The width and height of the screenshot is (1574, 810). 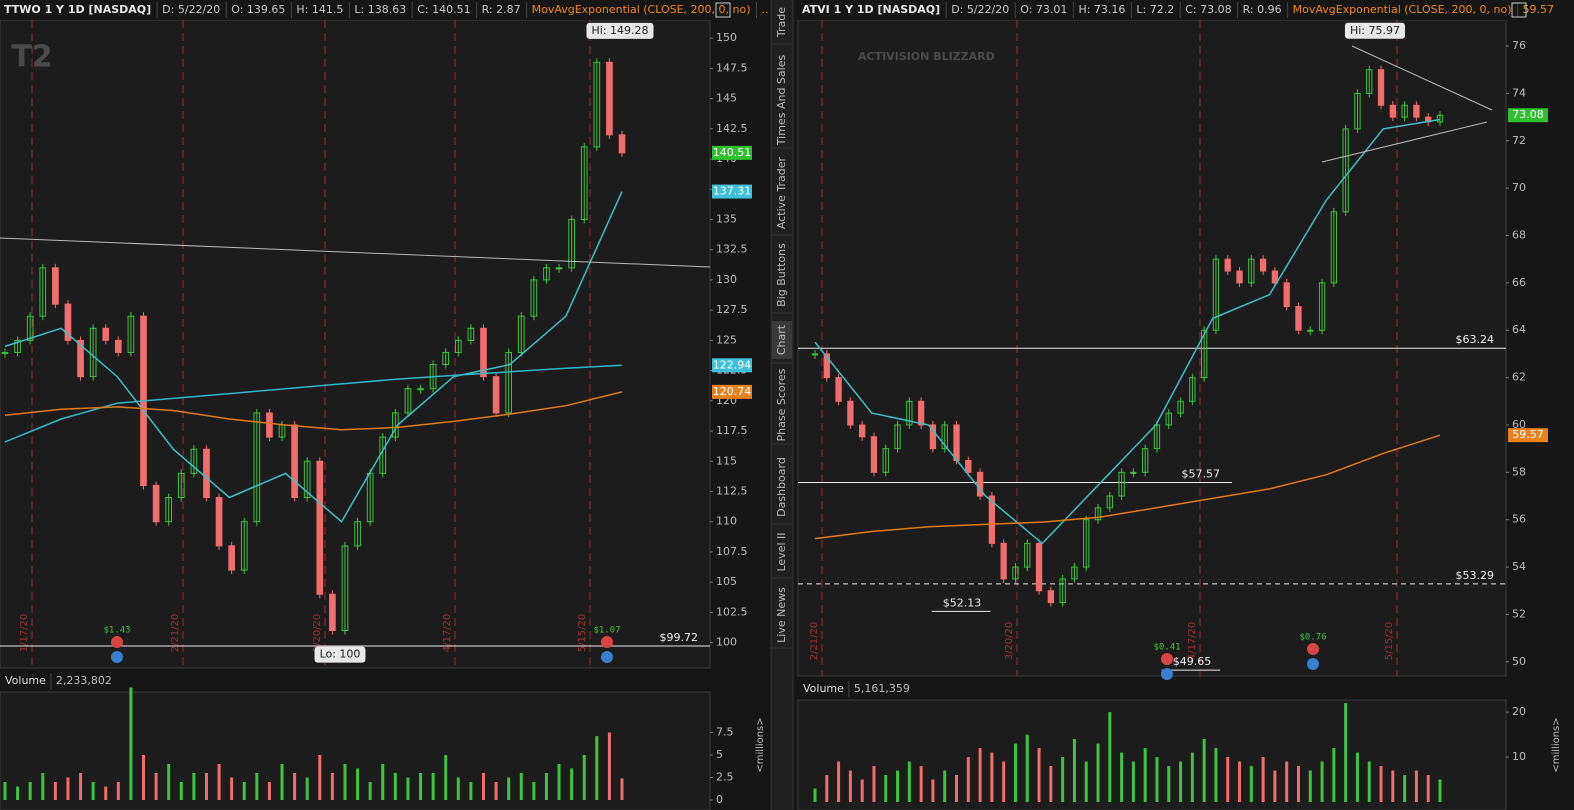 I want to click on y-tick-label: 110, so click(x=726, y=521).